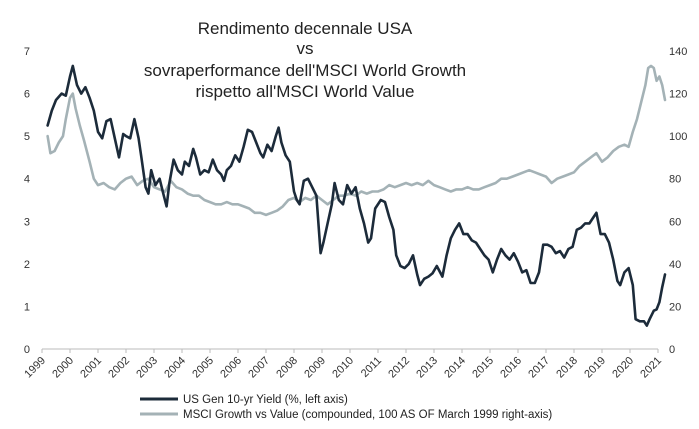 The height and width of the screenshot is (429, 699). What do you see at coordinates (27, 222) in the screenshot?
I see `left-y-tick-label: 3` at bounding box center [27, 222].